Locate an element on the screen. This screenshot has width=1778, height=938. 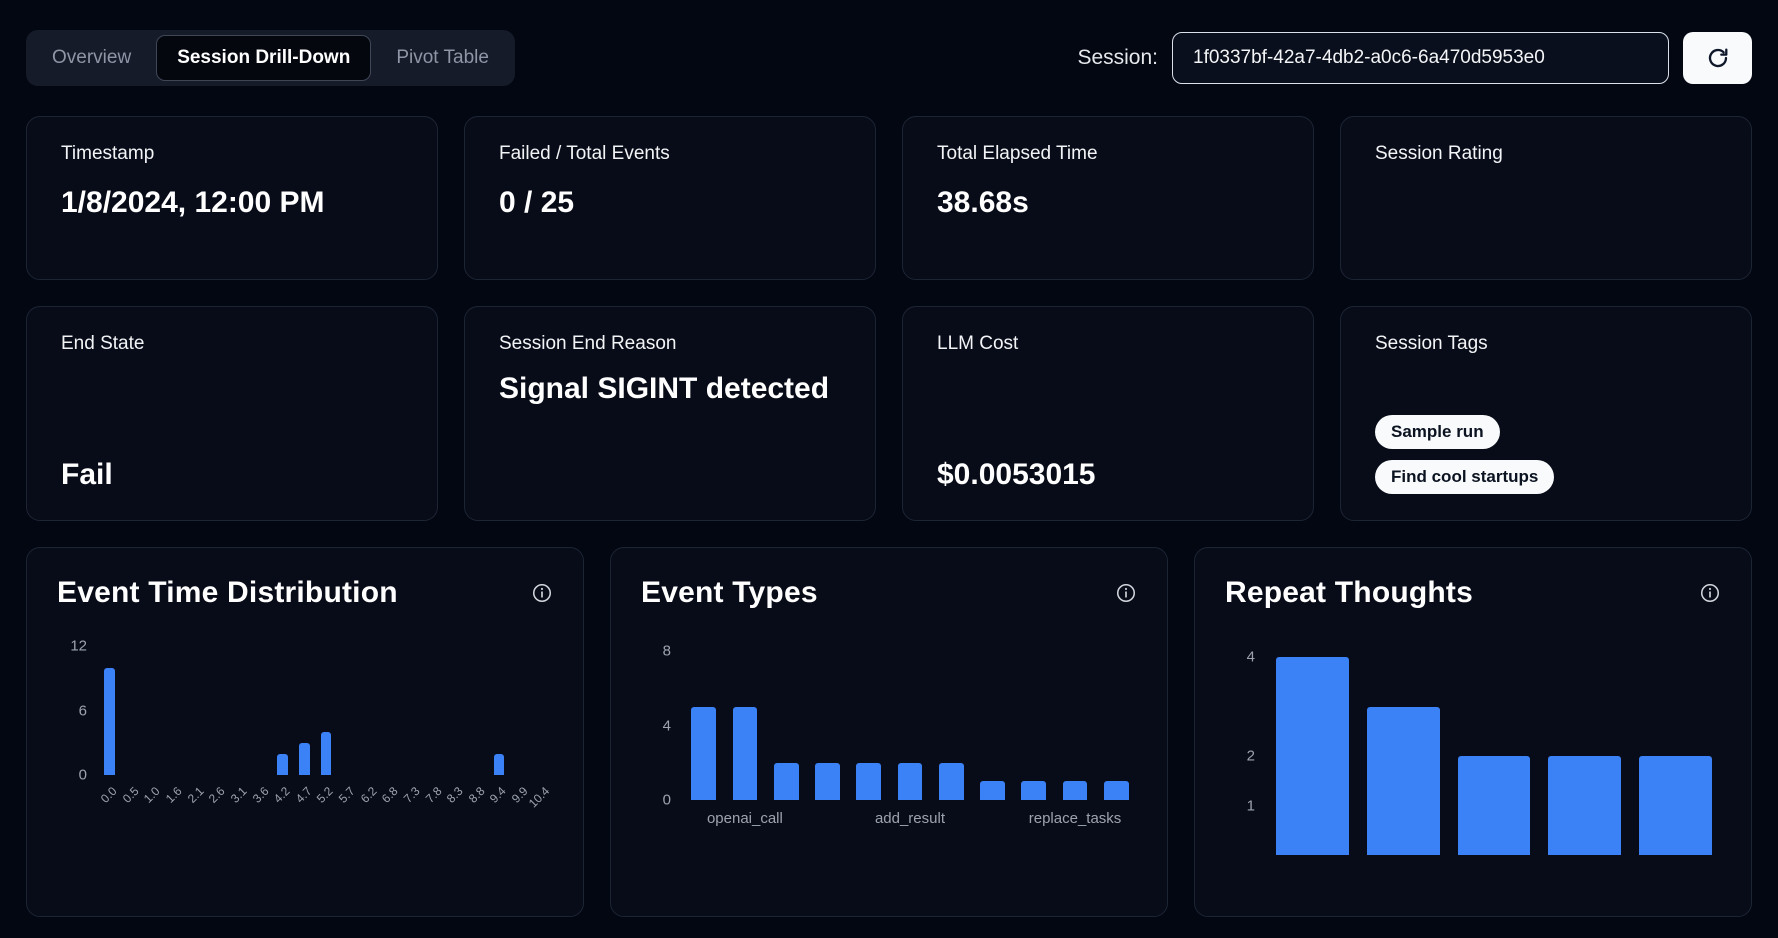
stat-card-failed-total-events: Failed / Total Events 0 / 25 is located at coordinates (670, 198).